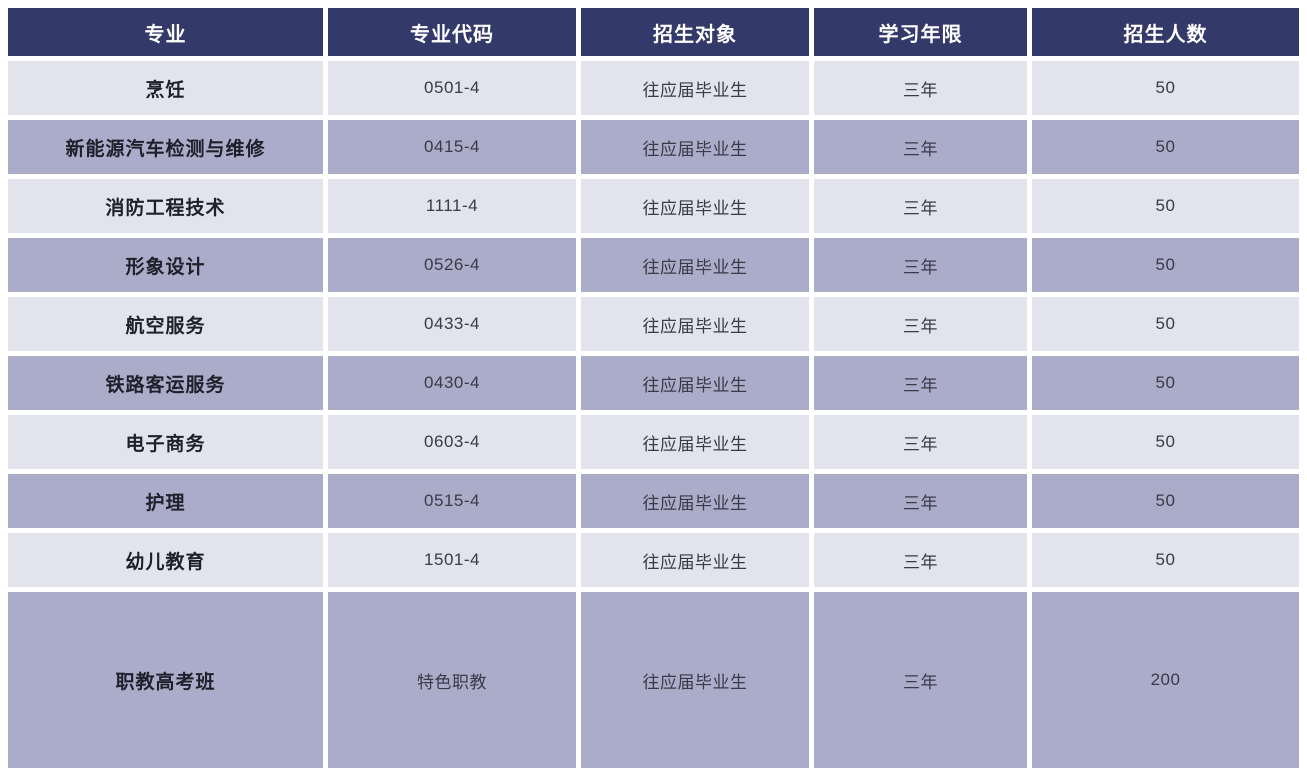  I want to click on cell-code: 特色职教, so click(452, 680).